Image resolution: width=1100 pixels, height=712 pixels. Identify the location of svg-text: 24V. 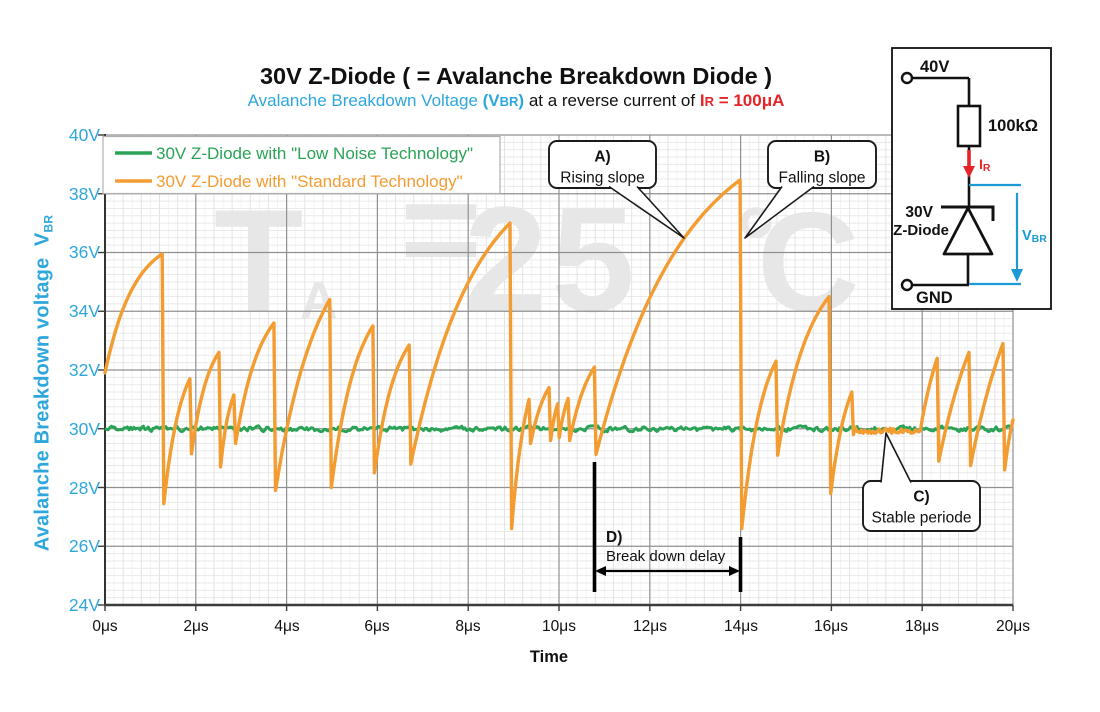
(84, 605).